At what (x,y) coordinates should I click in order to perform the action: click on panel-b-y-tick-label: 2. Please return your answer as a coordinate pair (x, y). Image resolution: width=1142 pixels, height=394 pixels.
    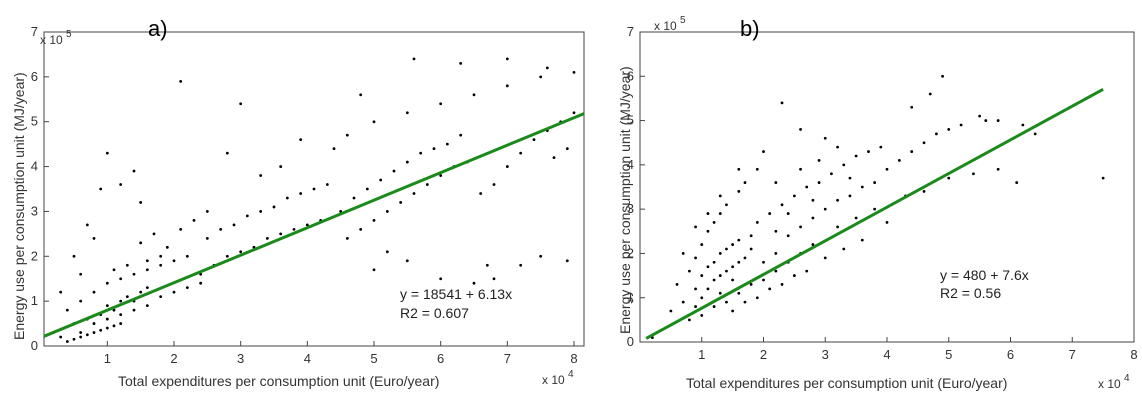
    Looking at the image, I should click on (630, 252).